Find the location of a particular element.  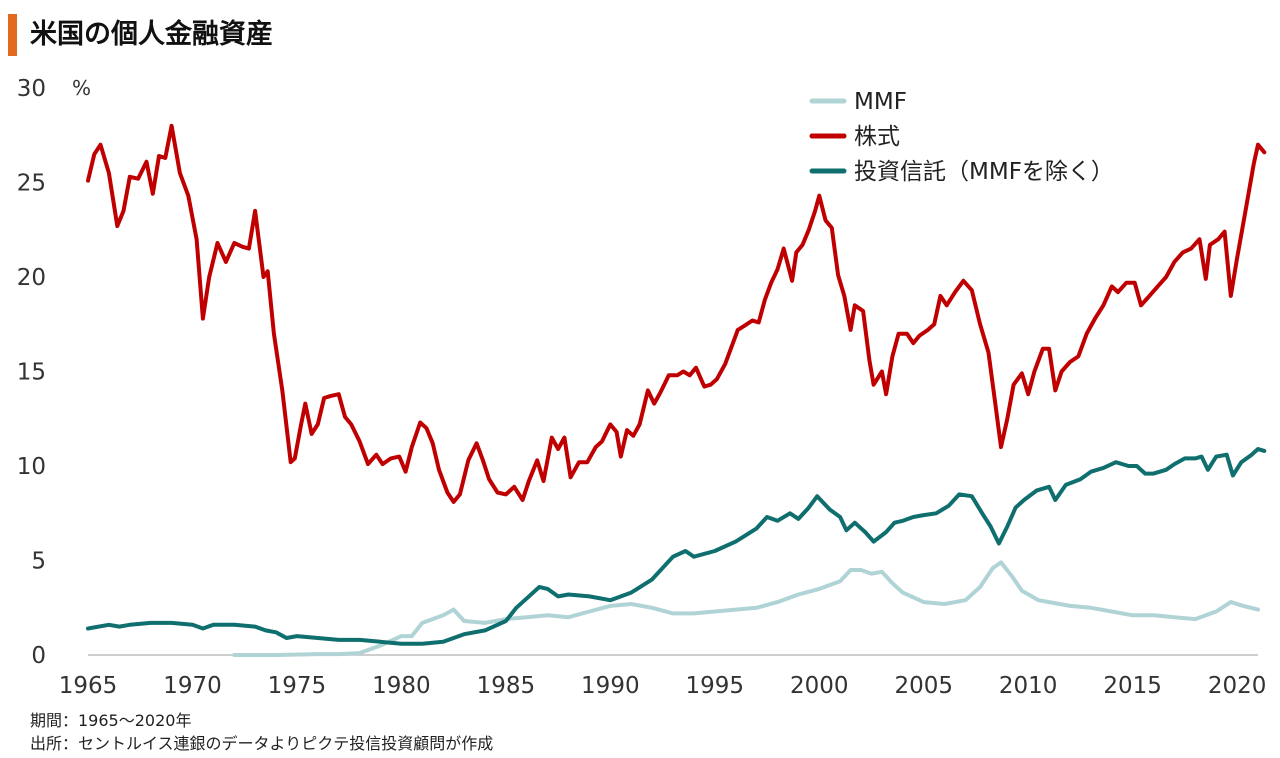

x-tick-label: 1980 is located at coordinates (401, 686).